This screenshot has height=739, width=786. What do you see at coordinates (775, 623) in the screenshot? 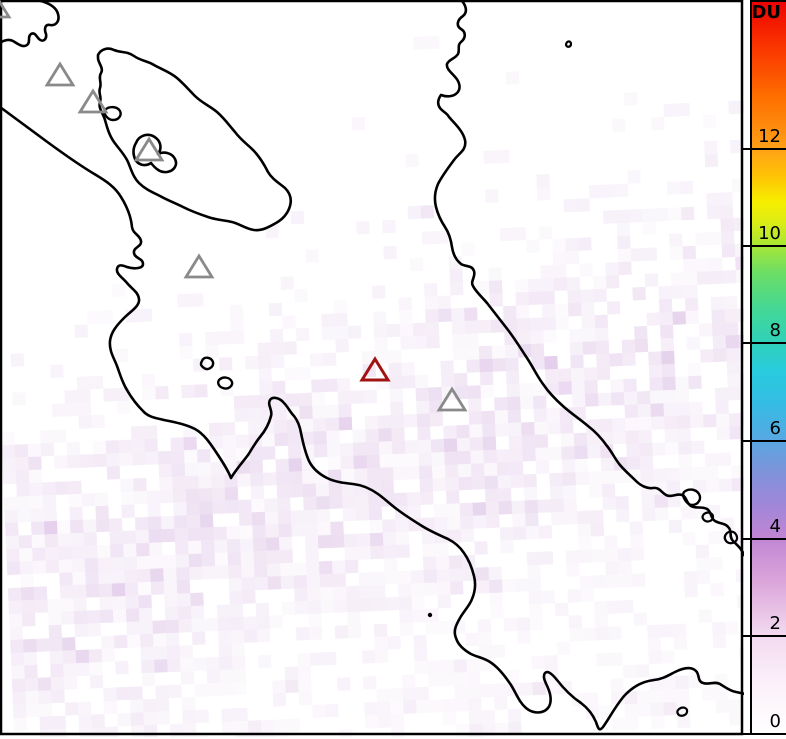
I see `colorbar-tick-label: 2` at bounding box center [775, 623].